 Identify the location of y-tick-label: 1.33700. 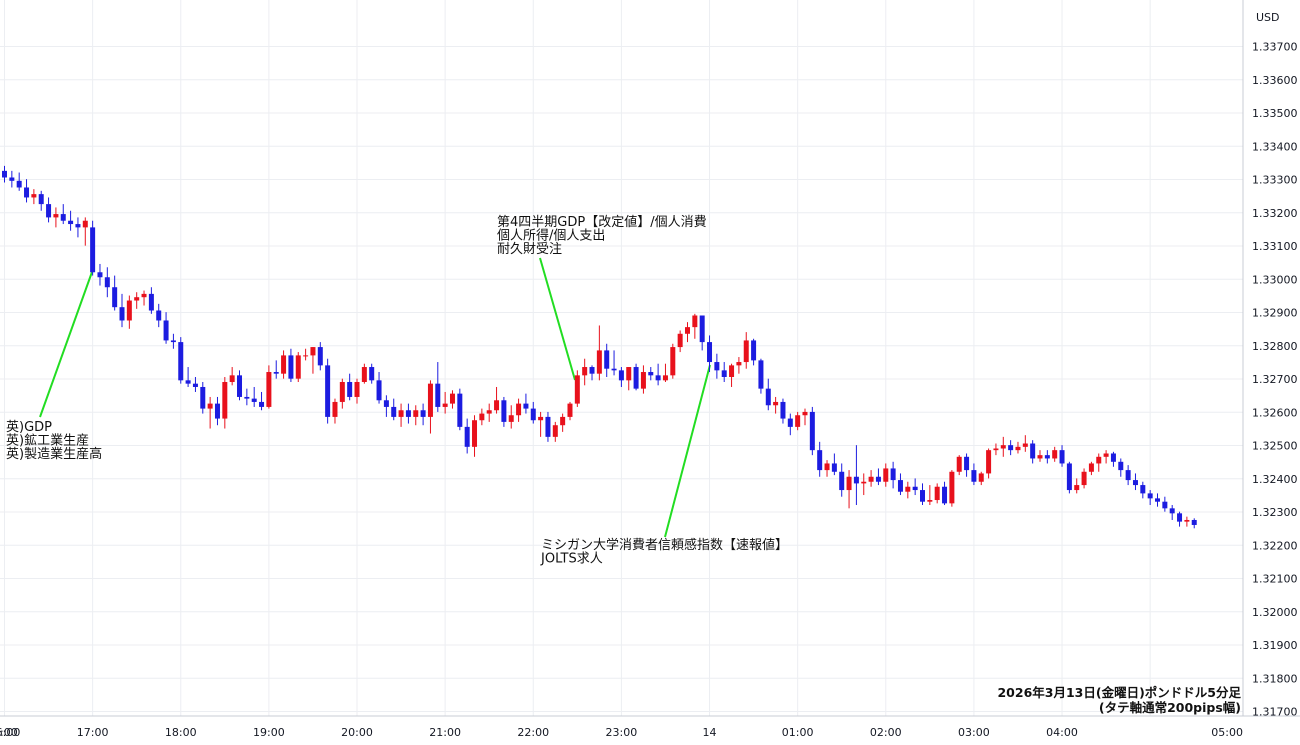
(1275, 47).